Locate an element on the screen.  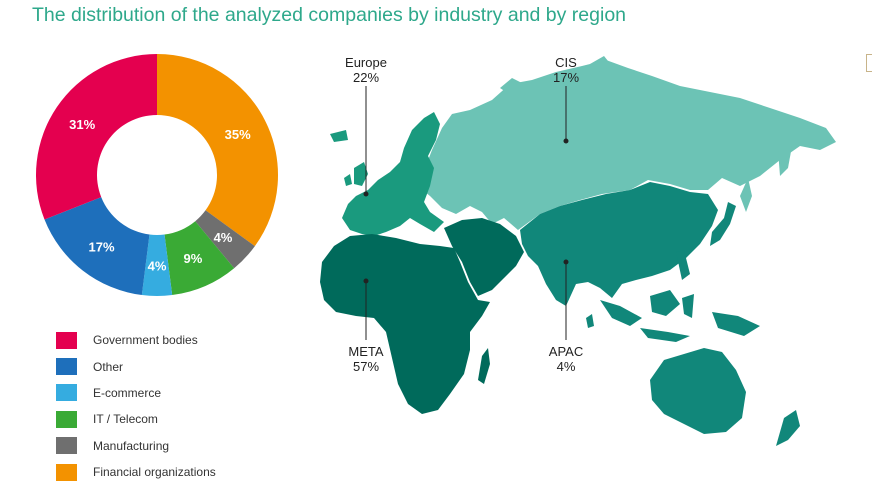
legend-item-ecommerce: E-commerce is located at coordinates (136, 393).